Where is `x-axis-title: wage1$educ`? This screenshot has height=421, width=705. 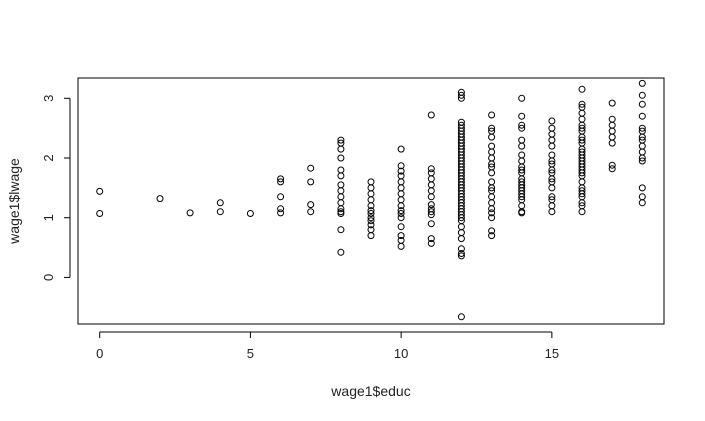 x-axis-title: wage1$educ is located at coordinates (370, 391).